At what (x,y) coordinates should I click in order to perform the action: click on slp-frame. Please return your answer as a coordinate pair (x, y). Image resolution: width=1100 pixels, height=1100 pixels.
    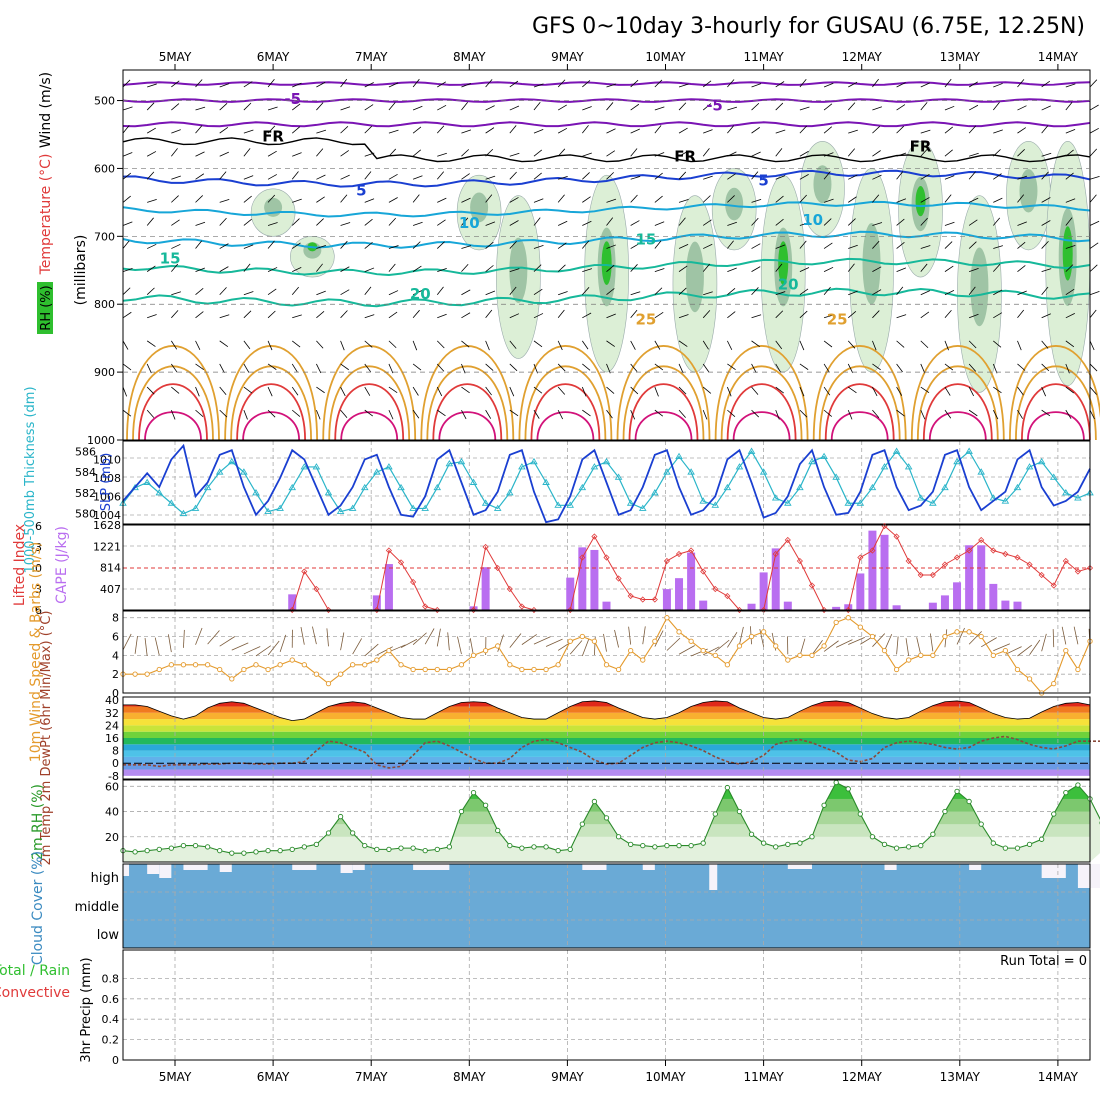
    Looking at the image, I should click on (606, 482).